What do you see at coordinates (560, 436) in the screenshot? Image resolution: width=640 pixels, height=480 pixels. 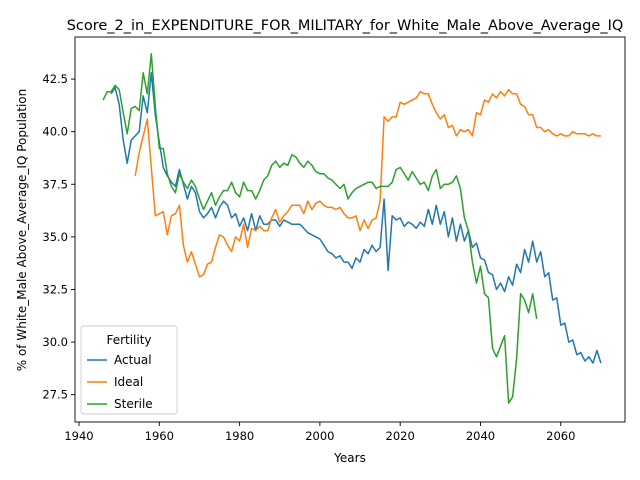 I see `x-tick-label: 2060` at bounding box center [560, 436].